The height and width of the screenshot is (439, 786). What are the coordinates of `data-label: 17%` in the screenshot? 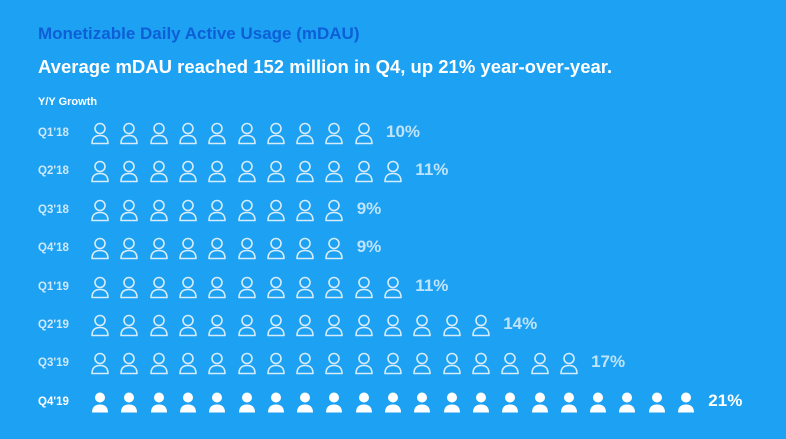 It's located at (608, 362).